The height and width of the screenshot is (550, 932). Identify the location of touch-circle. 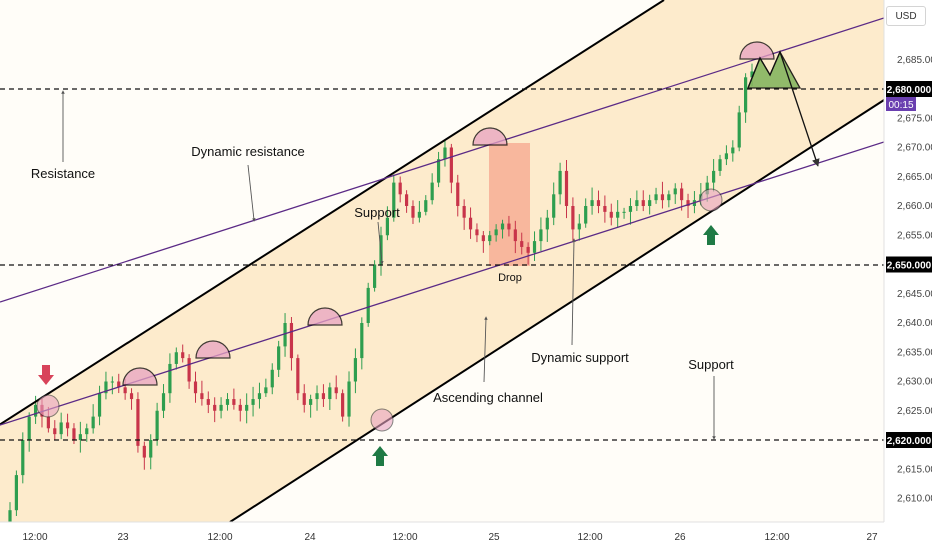
(382, 420).